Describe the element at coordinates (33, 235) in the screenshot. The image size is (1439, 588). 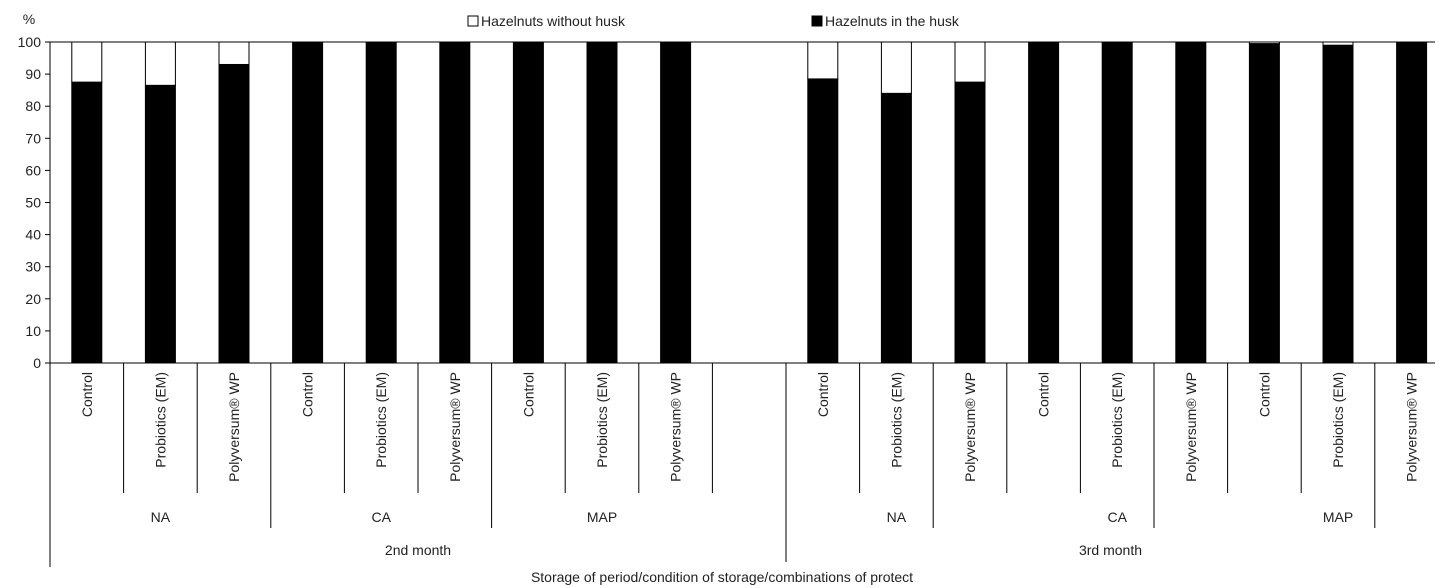
I see `y-tick-label: 40` at that location.